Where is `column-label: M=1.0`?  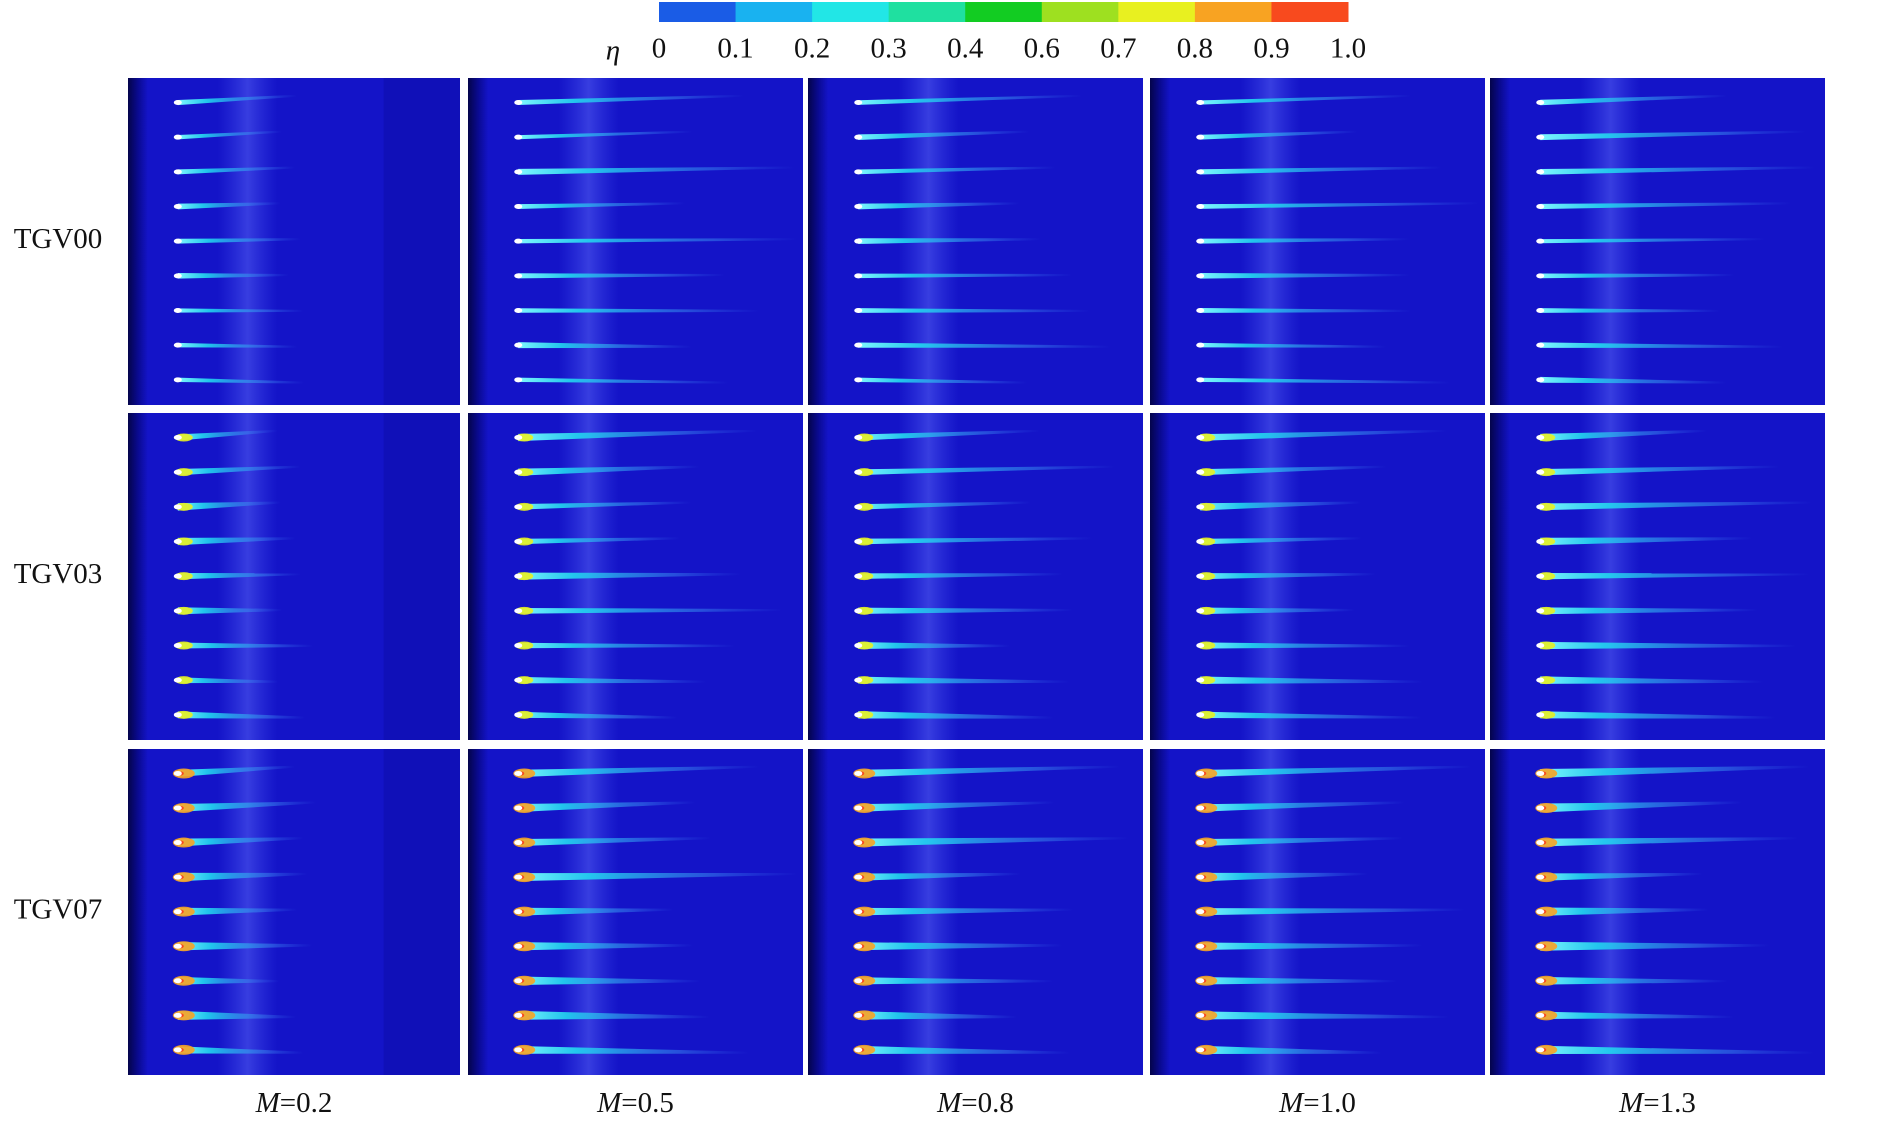
column-label: M=1.0 is located at coordinates (1317, 1103).